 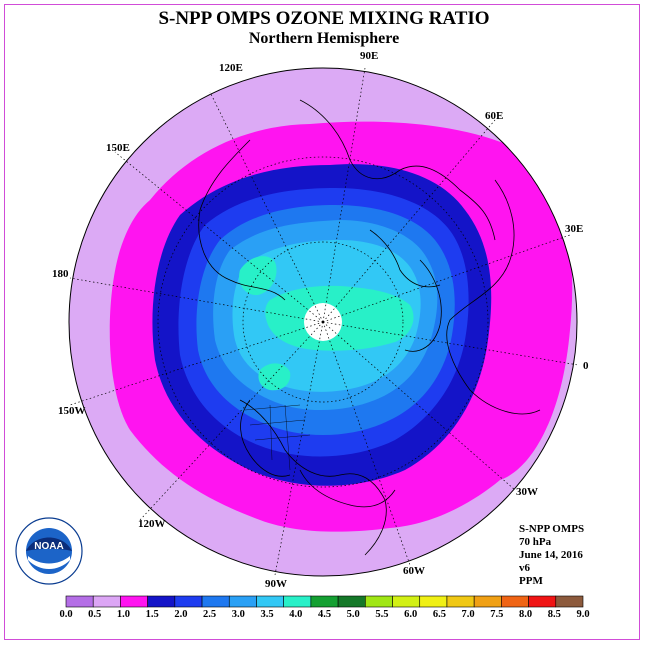 What do you see at coordinates (535, 542) in the screenshot?
I see `info-level: 70 hPa` at bounding box center [535, 542].